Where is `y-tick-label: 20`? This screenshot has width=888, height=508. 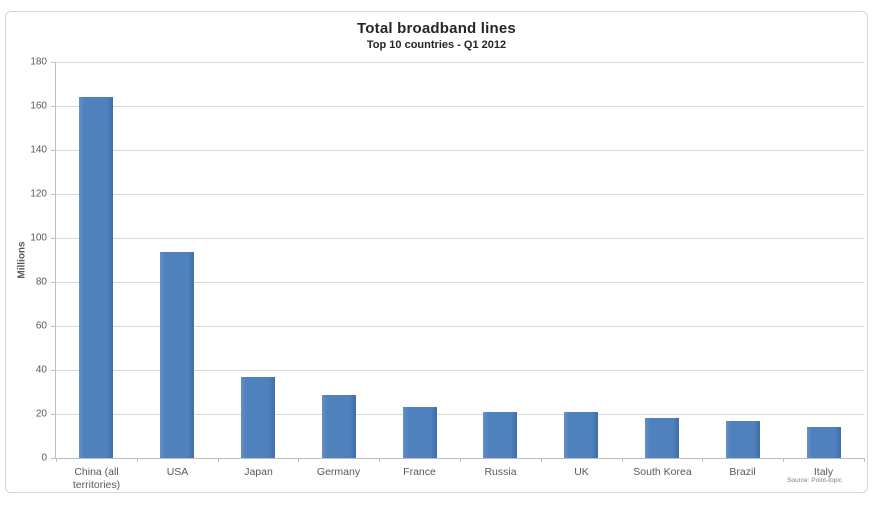
y-tick-label: 20 is located at coordinates (41, 414).